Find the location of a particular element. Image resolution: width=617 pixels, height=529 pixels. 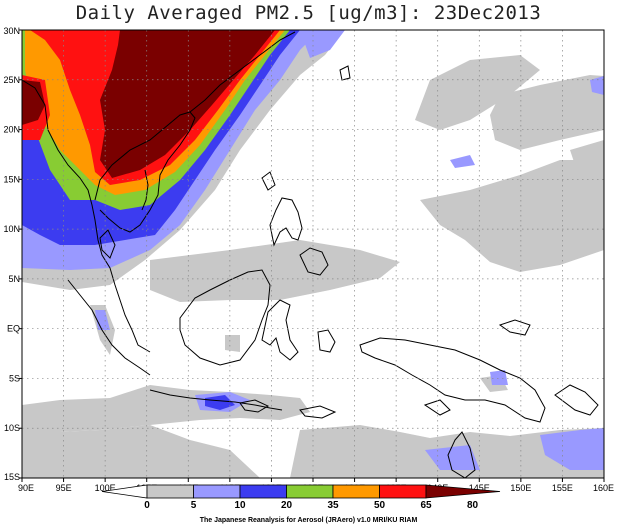

lon-tick-label: 145E is located at coordinates (479, 488).